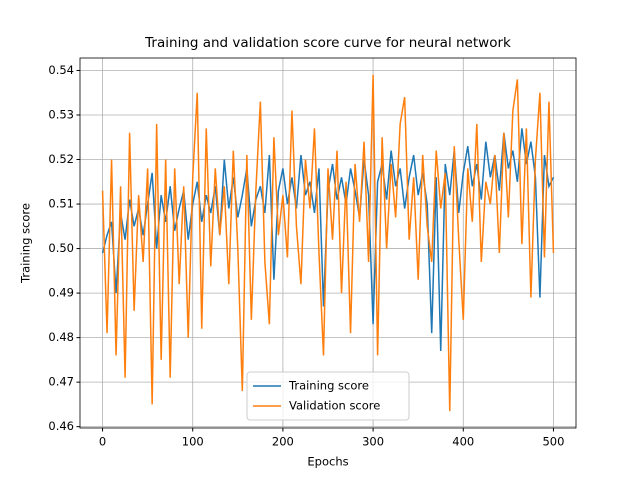 The height and width of the screenshot is (484, 640). I want to click on y-tick-label: 0.47, so click(61, 382).